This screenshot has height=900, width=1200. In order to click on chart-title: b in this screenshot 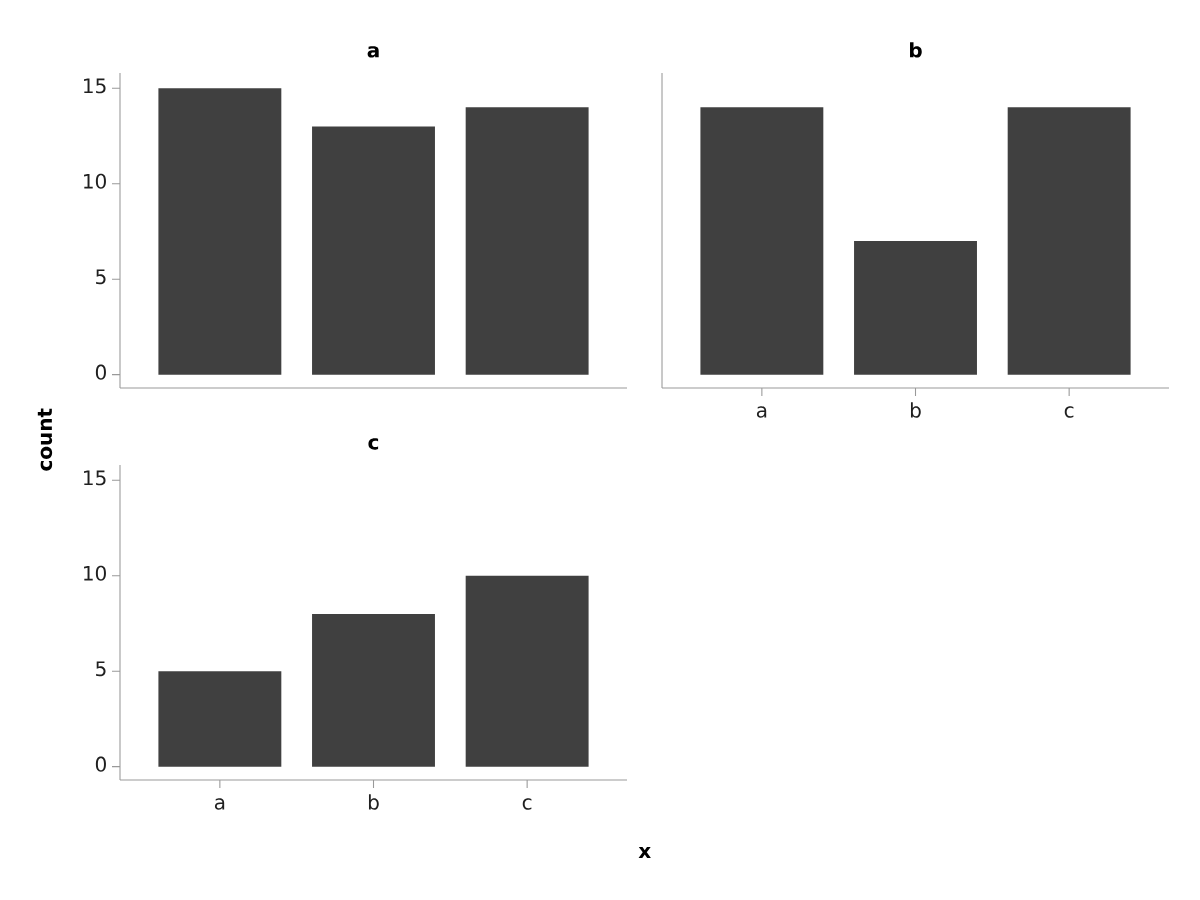, I will do `click(916, 50)`.